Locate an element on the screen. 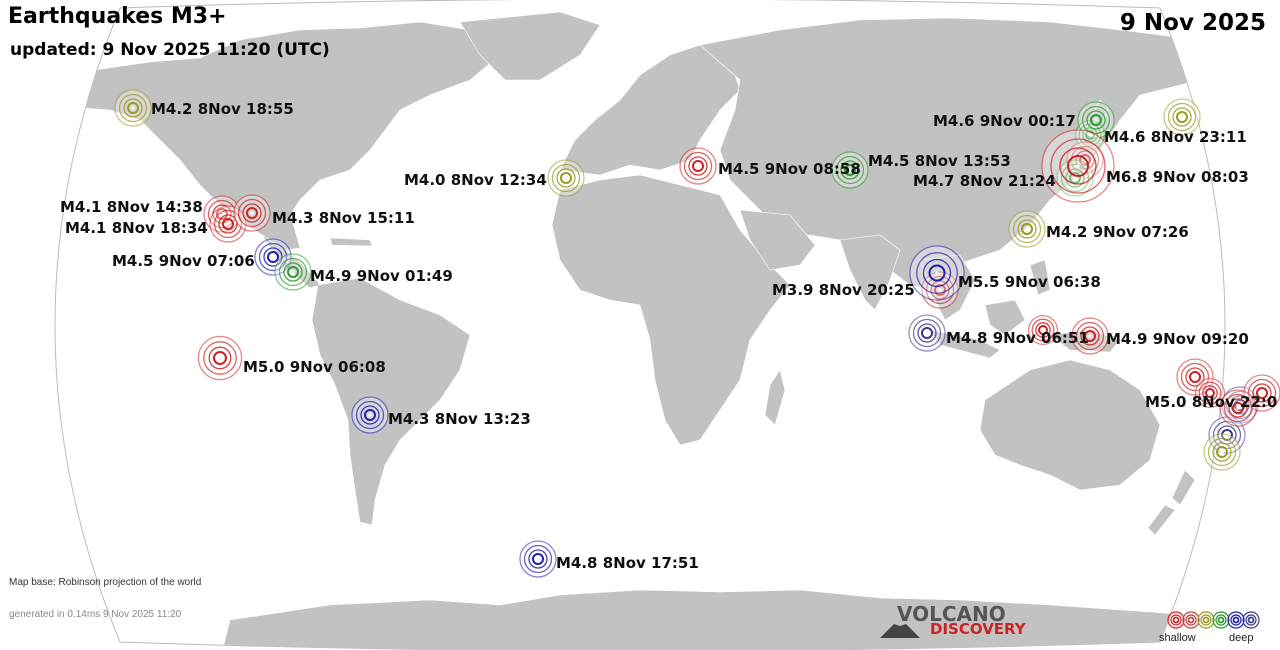 The height and width of the screenshot is (650, 1280). current-date: 9 Nov 2025 is located at coordinates (1192, 23).